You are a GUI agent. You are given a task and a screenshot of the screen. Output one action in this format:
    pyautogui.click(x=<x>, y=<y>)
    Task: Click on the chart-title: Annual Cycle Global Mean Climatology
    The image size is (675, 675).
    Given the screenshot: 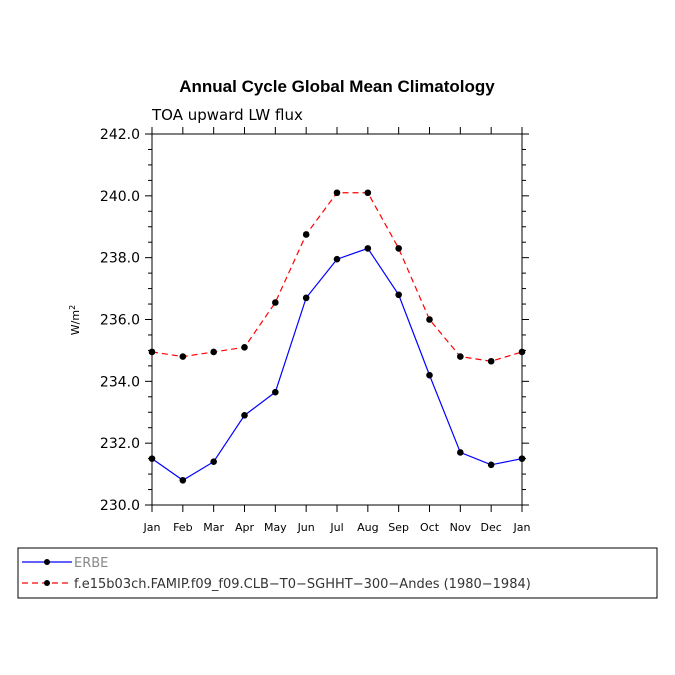 What is the action you would take?
    pyautogui.click(x=337, y=86)
    